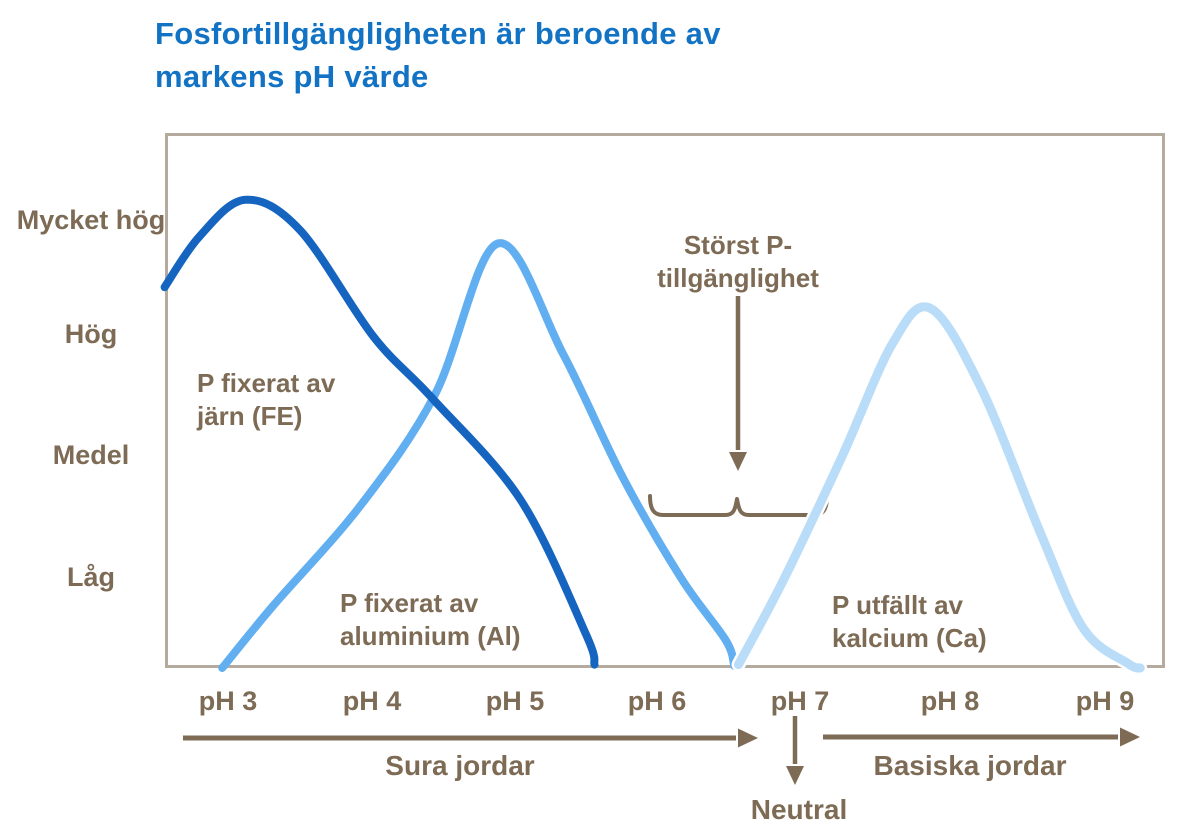 Image resolution: width=1200 pixels, height=838 pixels. What do you see at coordinates (430, 620) in the screenshot?
I see `aluminium-curve-label: P fixerat av aluminium (Al)` at bounding box center [430, 620].